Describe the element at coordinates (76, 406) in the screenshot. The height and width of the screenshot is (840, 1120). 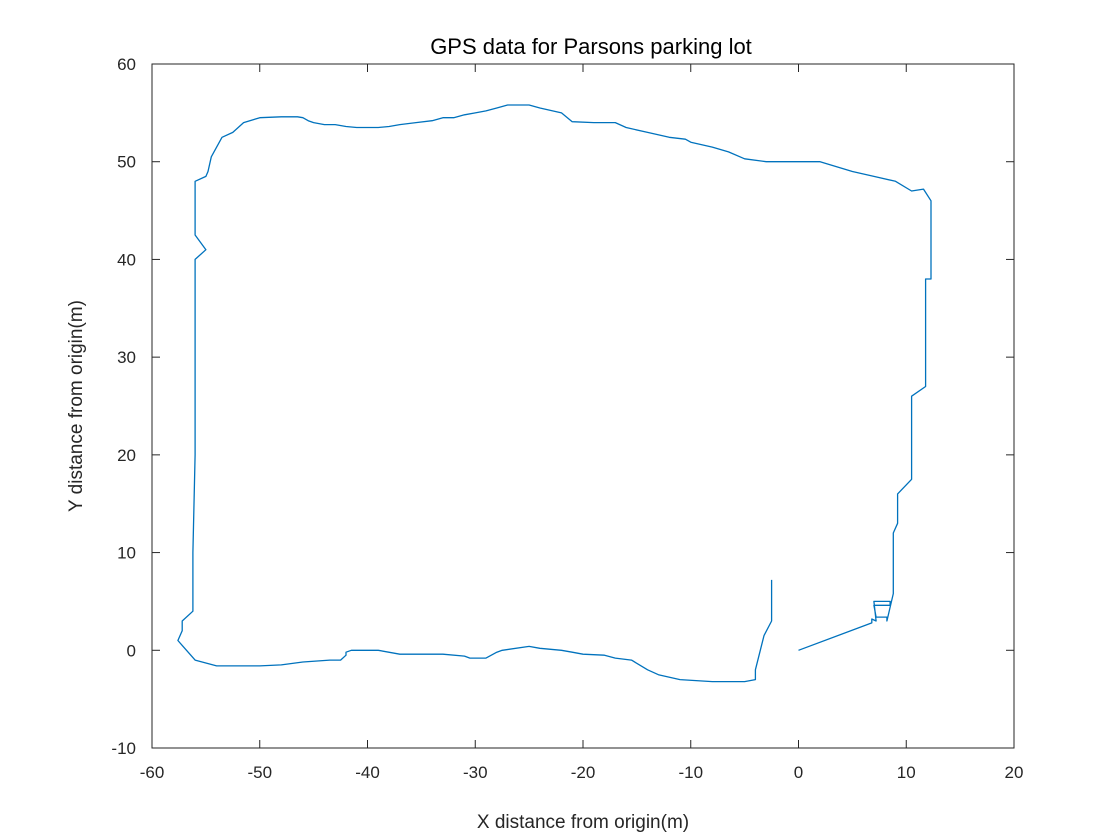
I see `y-axis-label: Y distance from origin(m)` at that location.